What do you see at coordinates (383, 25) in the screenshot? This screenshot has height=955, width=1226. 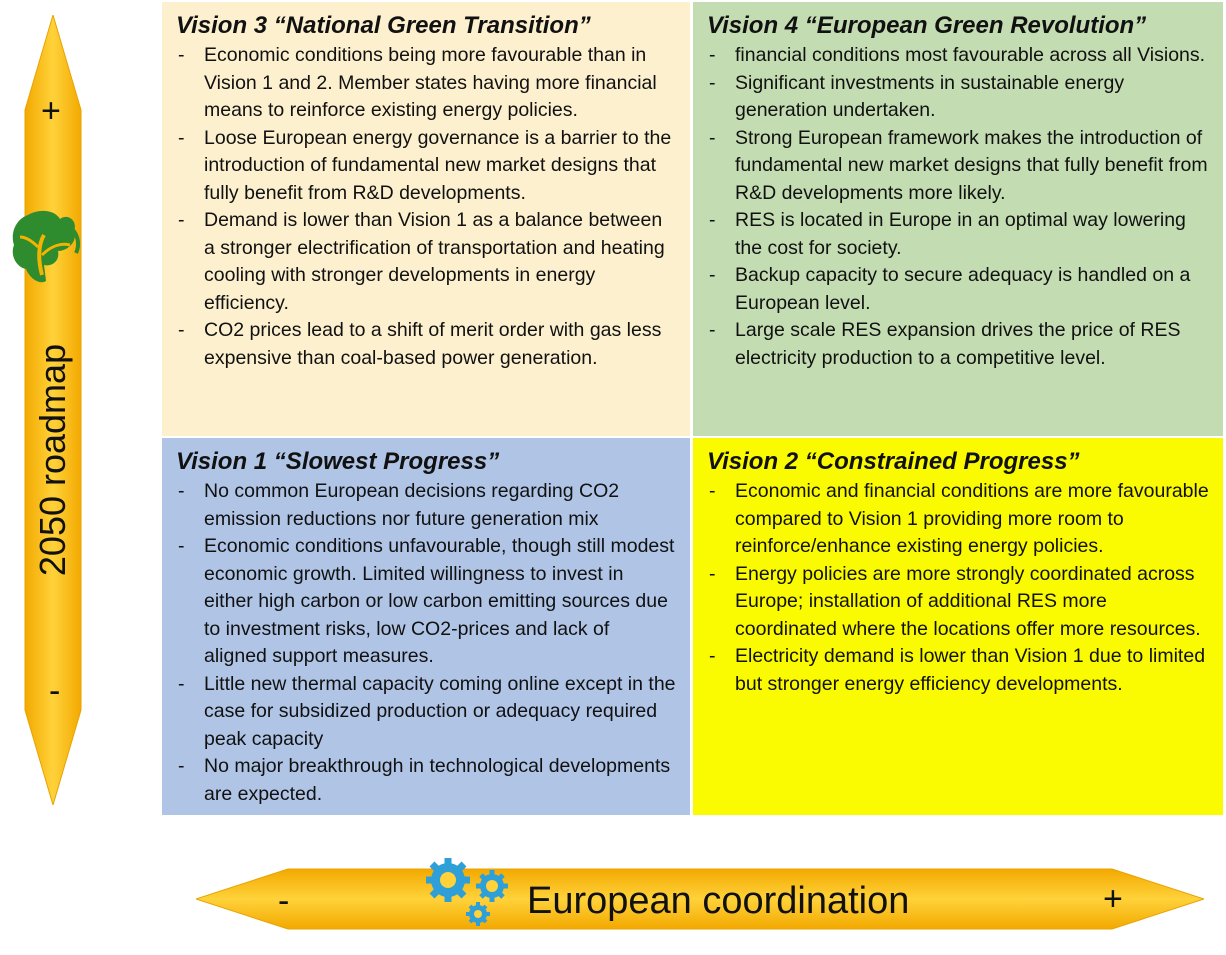 I see `vision3-title: Vision 3 “National Green Transition”` at bounding box center [383, 25].